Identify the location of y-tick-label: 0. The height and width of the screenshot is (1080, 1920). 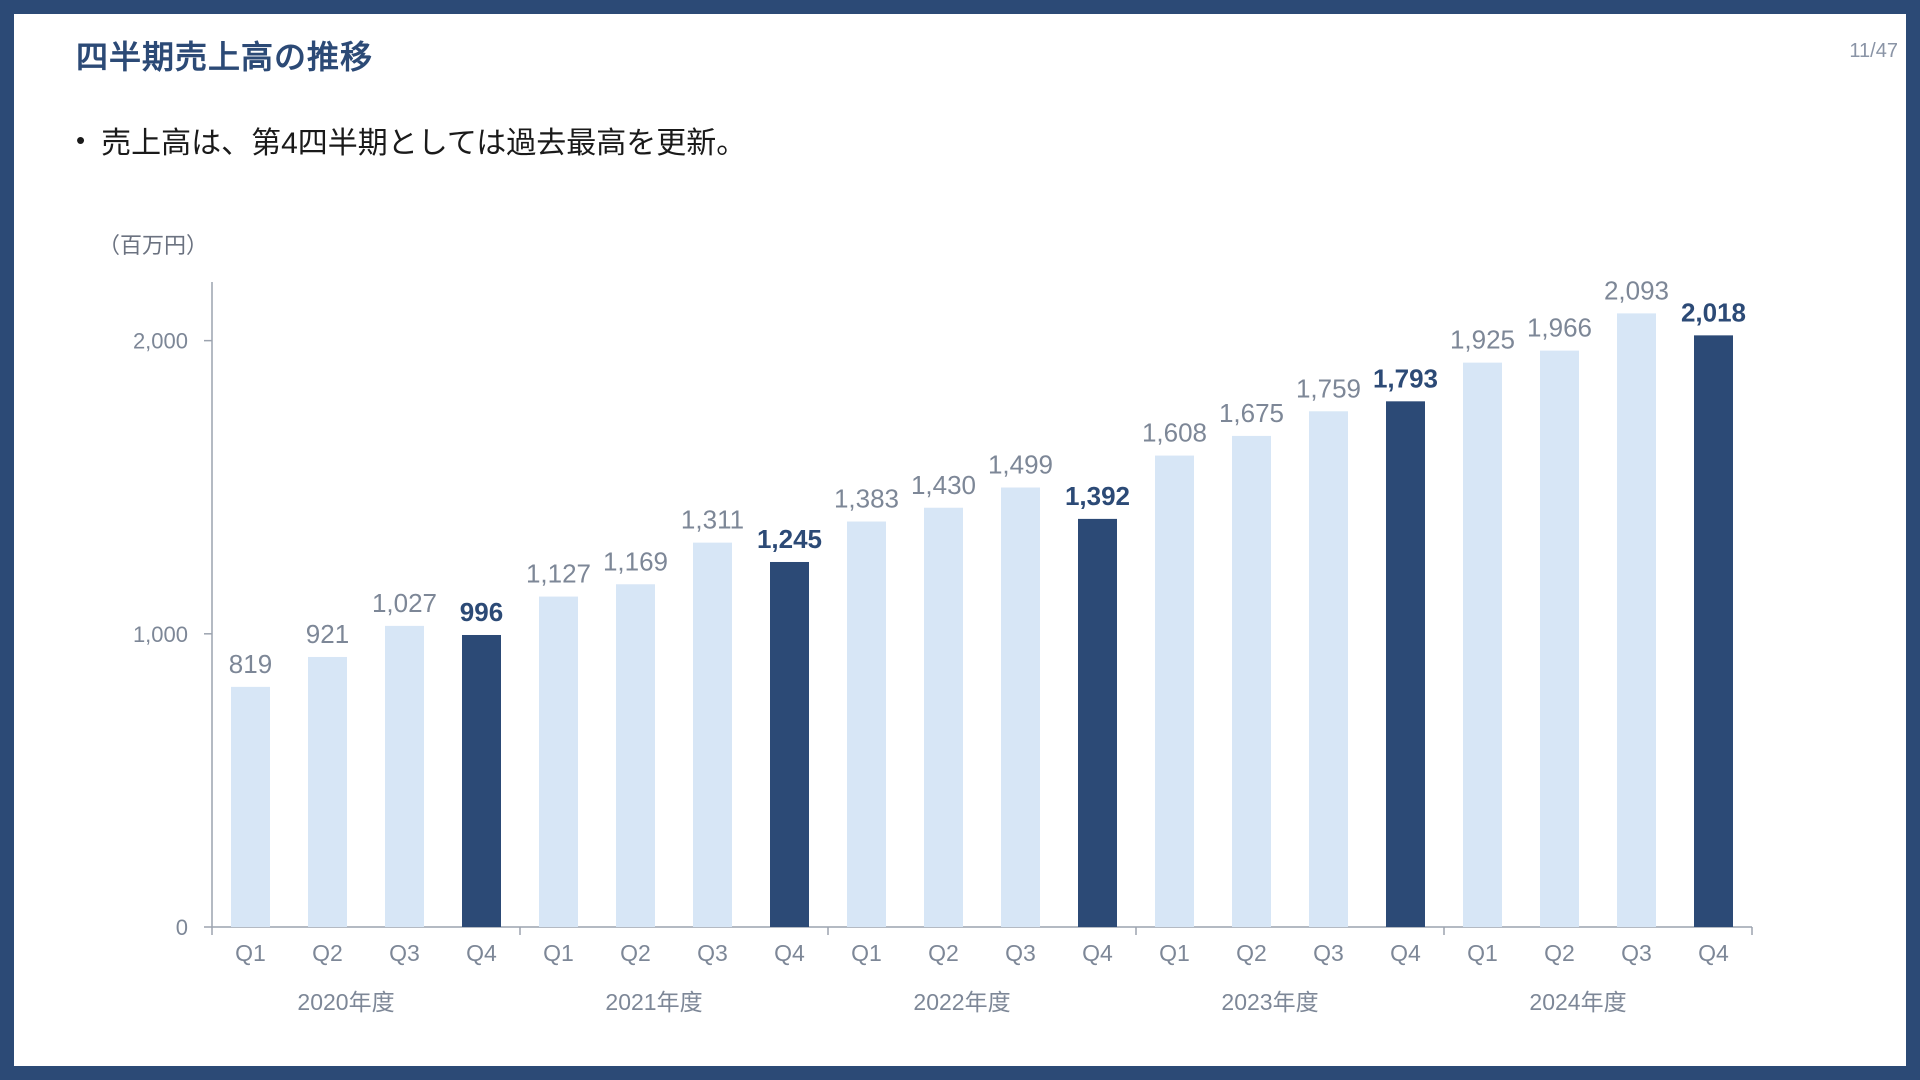
(182, 927).